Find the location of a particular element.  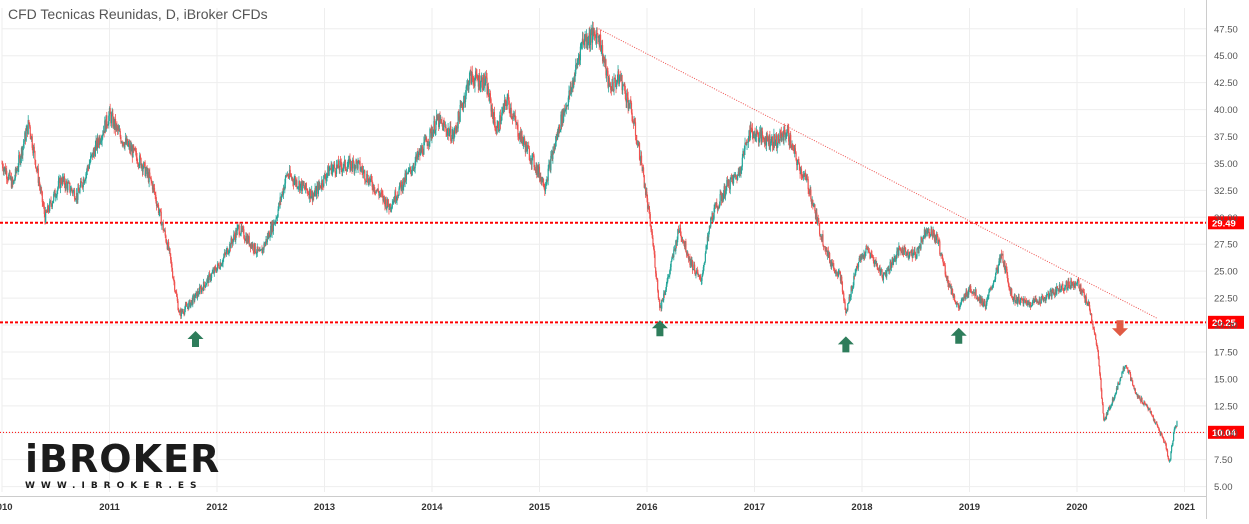

y-tick-label: 47.50 is located at coordinates (1226, 29).